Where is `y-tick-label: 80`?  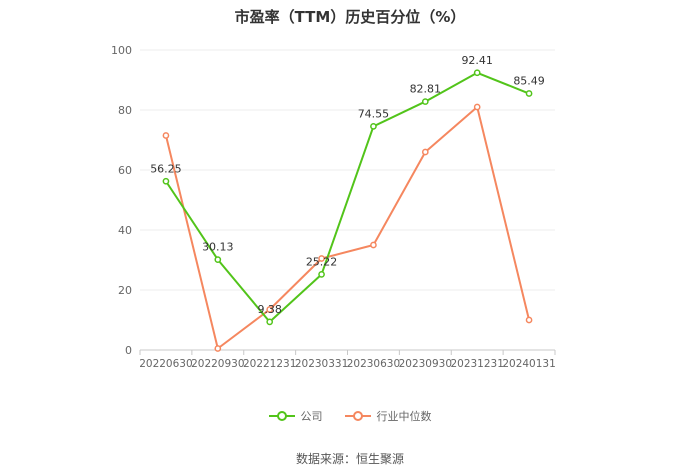
y-tick-label: 80 is located at coordinates (125, 110).